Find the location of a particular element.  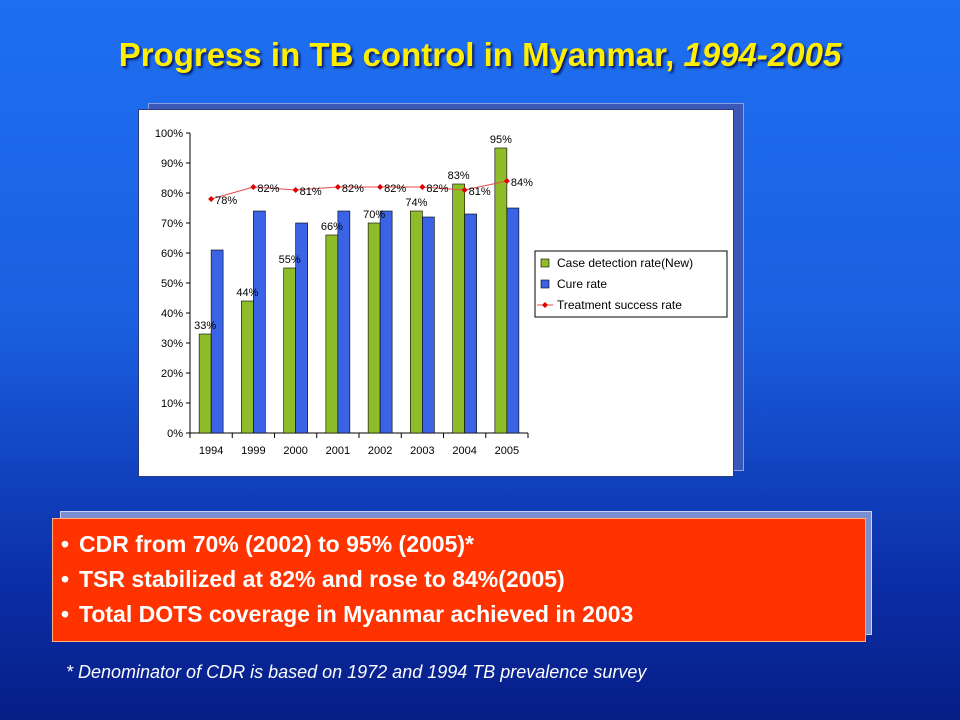

data-label-treatment-success: 78% is located at coordinates (226, 201).